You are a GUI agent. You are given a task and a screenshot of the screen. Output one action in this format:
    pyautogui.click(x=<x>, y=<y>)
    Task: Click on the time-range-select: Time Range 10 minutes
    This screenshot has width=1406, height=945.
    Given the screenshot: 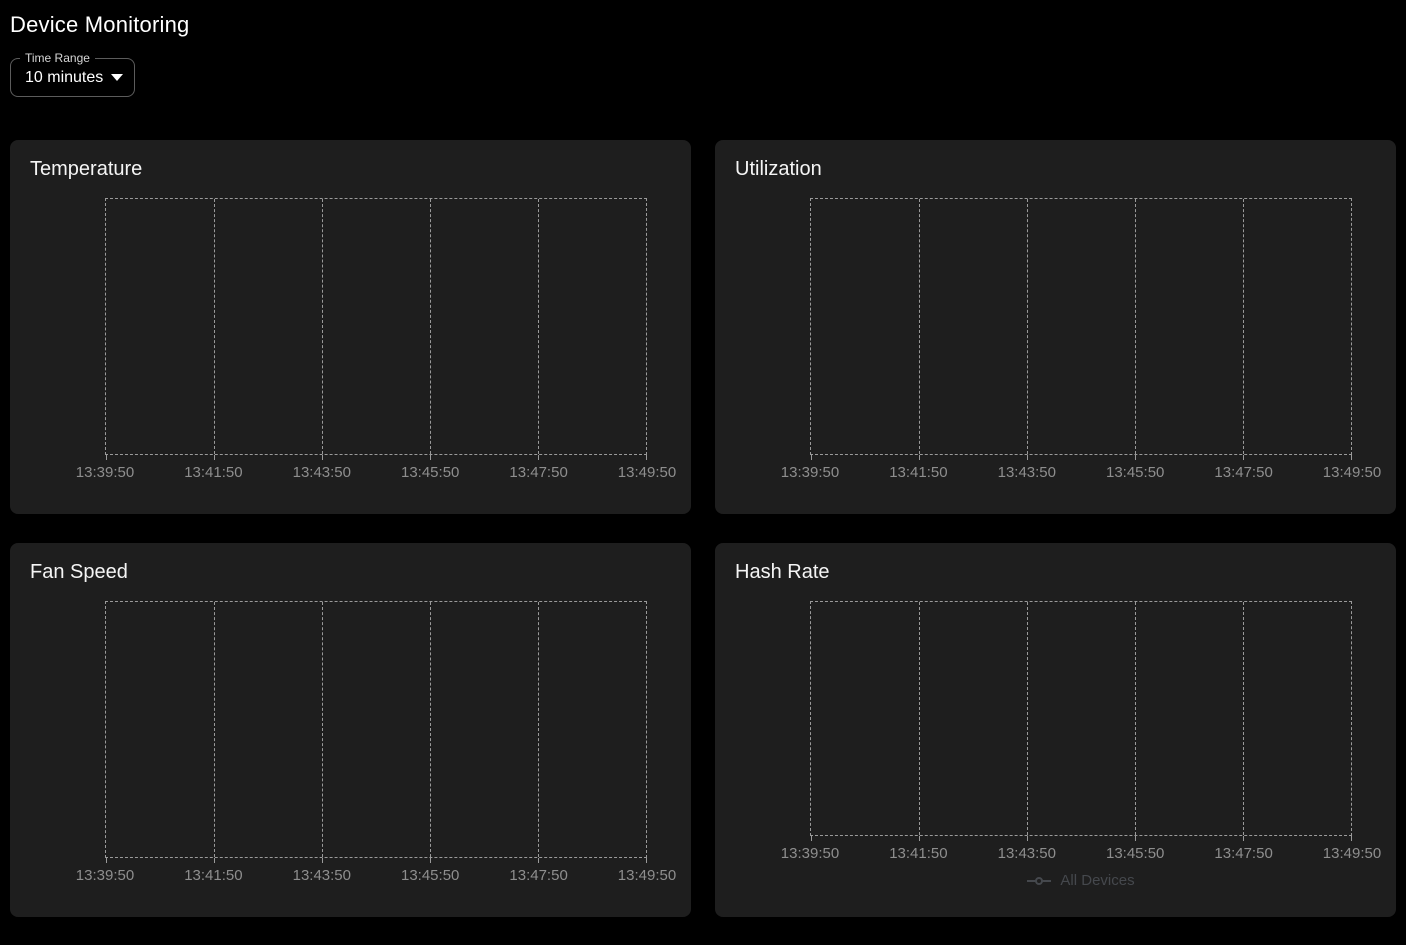 What is the action you would take?
    pyautogui.click(x=72, y=74)
    